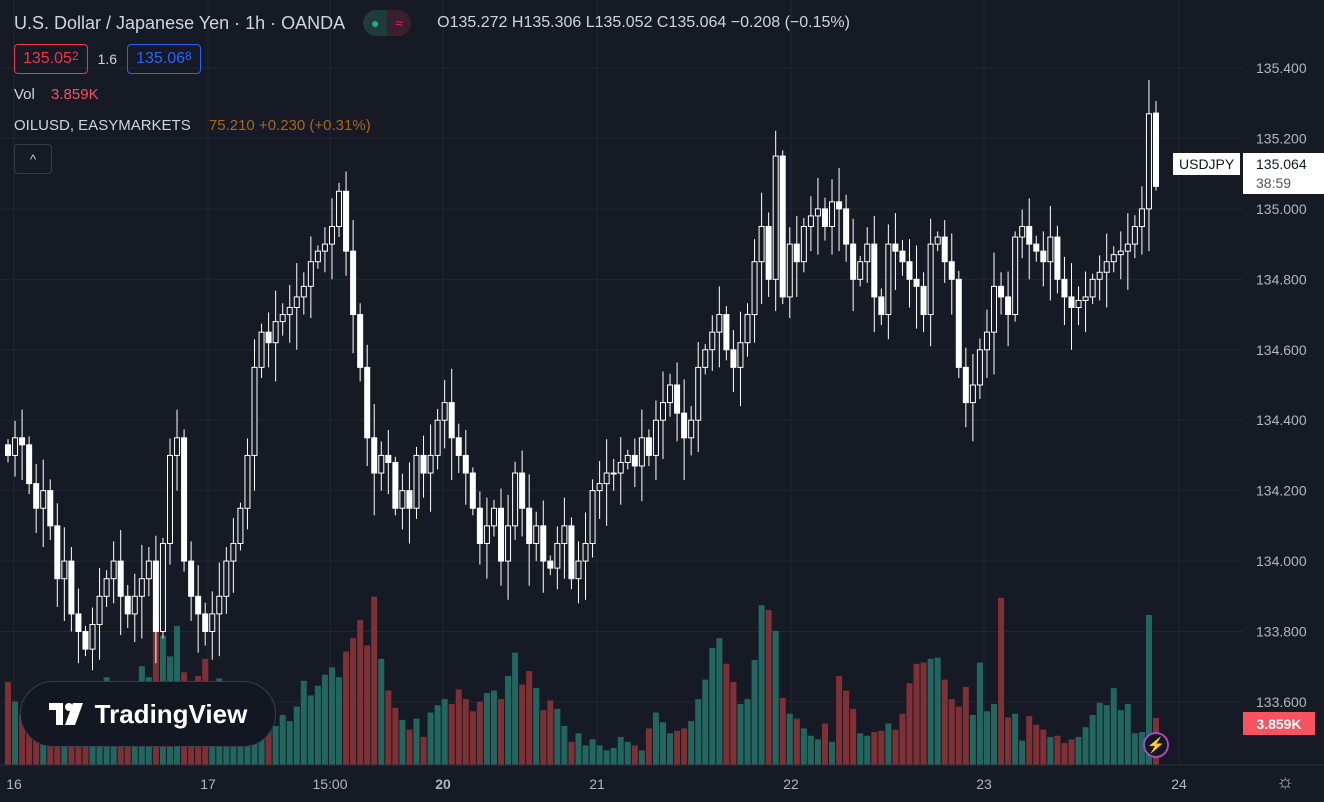 The image size is (1324, 802). What do you see at coordinates (1207, 164) in the screenshot?
I see `symbol-price-label: USDJPY` at bounding box center [1207, 164].